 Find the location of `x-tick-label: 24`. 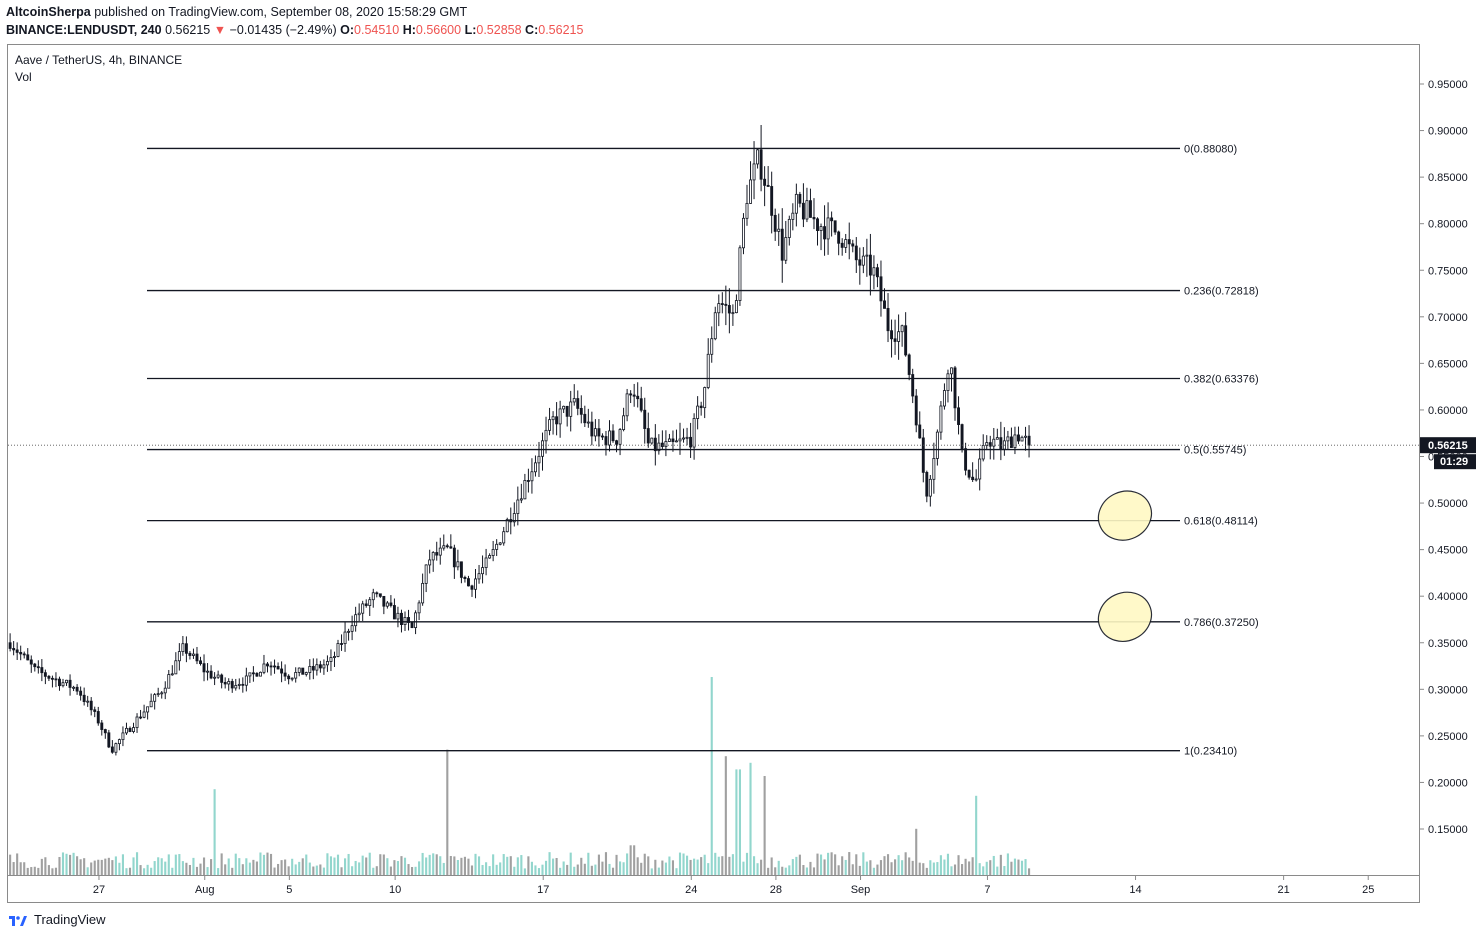

x-tick-label: 24 is located at coordinates (691, 890).